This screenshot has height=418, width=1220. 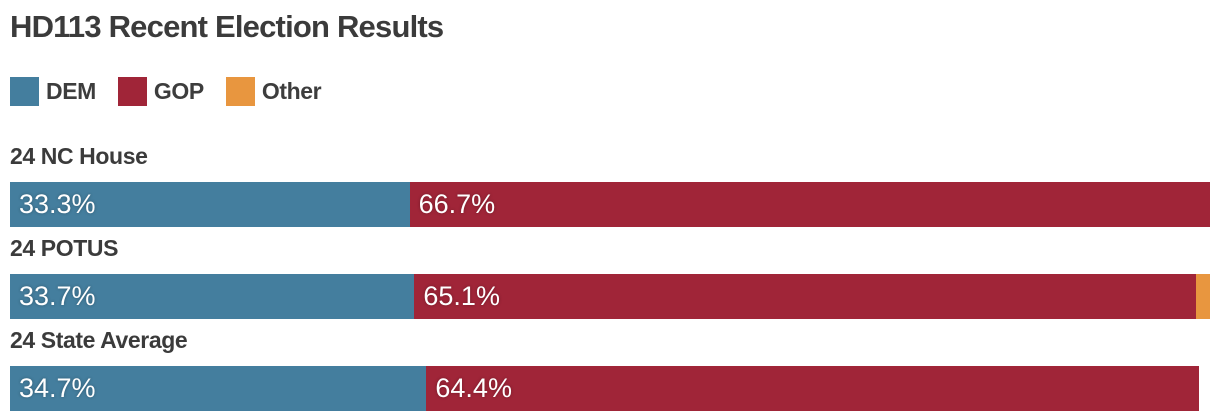 I want to click on legend-label-gop: GOP, so click(x=178, y=91).